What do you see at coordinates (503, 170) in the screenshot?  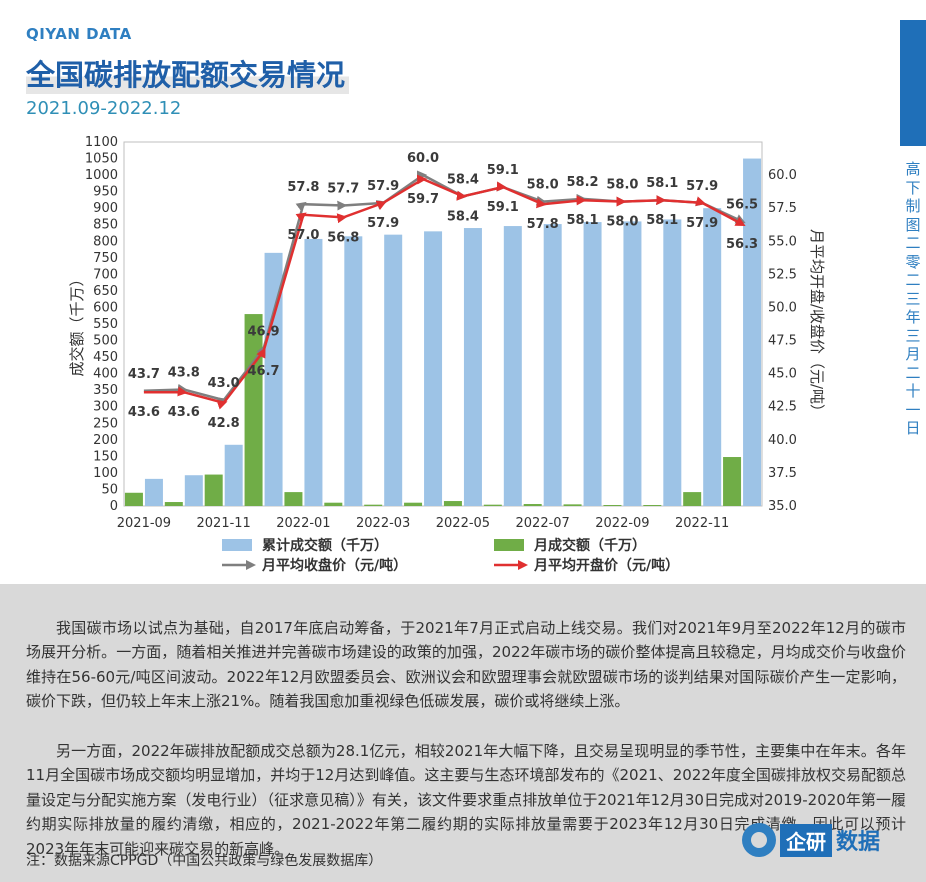 I see `close-price-label: 59.1` at bounding box center [503, 170].